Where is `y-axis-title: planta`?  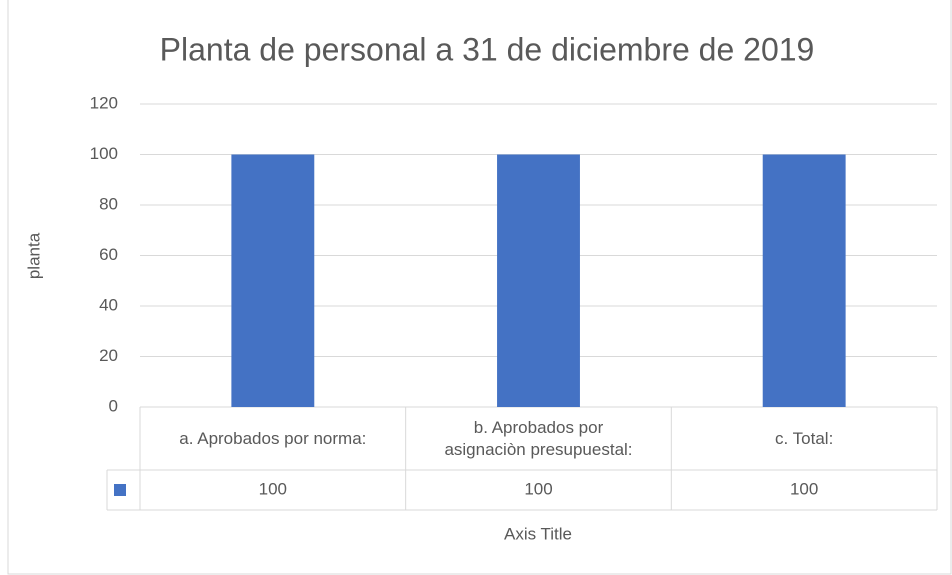
y-axis-title: planta is located at coordinates (33, 255).